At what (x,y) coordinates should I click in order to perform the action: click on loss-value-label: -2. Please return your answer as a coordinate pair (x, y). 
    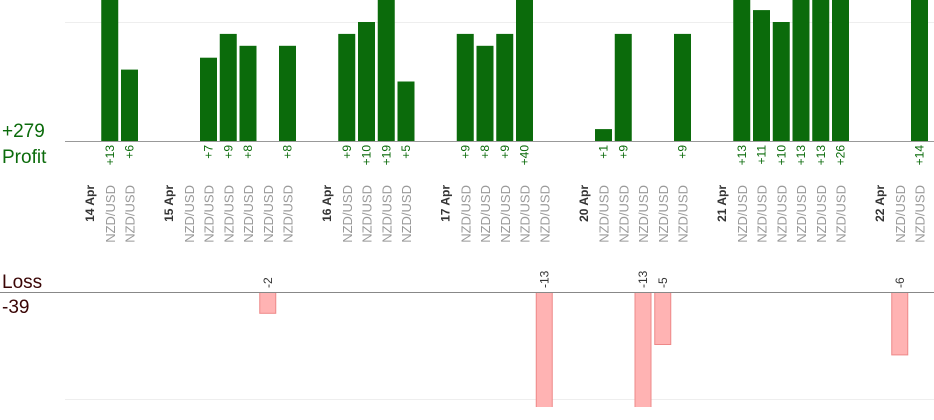
    Looking at the image, I should click on (268, 282).